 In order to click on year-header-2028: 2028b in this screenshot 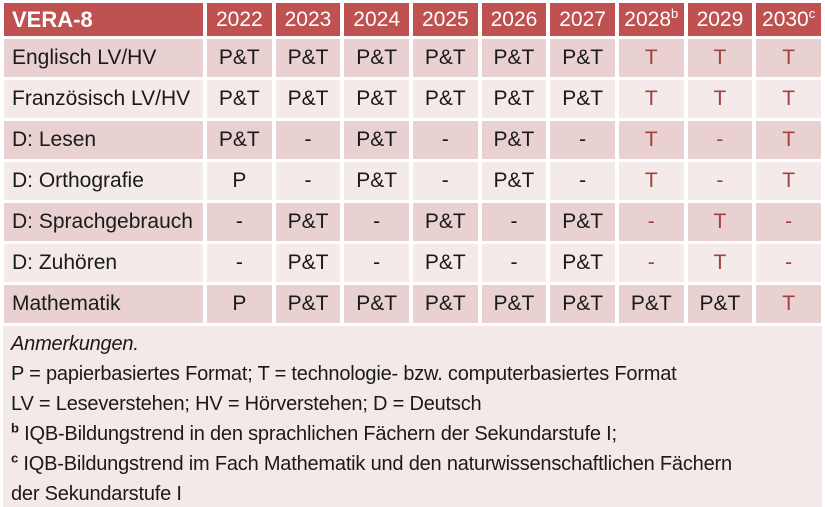, I will do `click(651, 19)`.